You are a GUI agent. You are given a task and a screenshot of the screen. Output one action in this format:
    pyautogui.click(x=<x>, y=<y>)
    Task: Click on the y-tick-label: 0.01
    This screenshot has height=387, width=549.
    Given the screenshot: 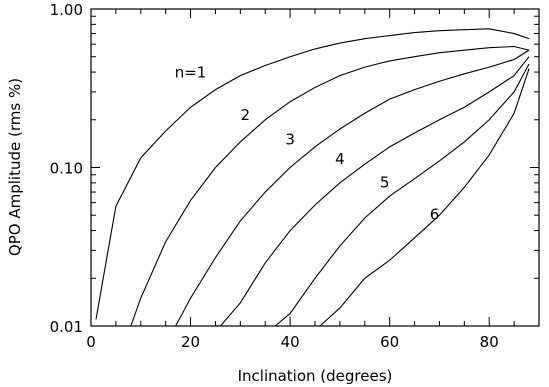 What is the action you would take?
    pyautogui.click(x=66, y=327)
    